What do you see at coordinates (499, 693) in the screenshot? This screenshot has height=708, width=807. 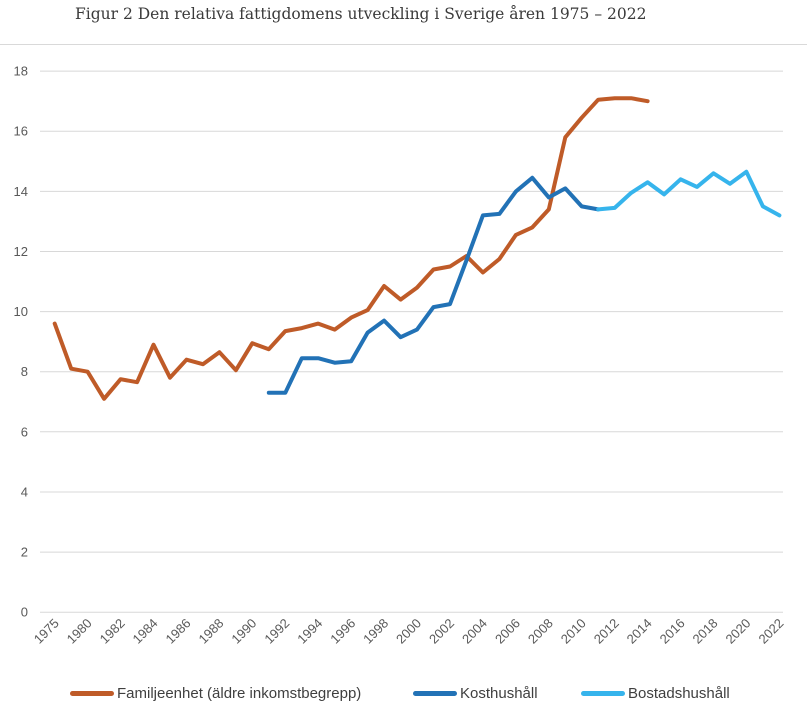 I see `legend-label: Kosthushåll` at bounding box center [499, 693].